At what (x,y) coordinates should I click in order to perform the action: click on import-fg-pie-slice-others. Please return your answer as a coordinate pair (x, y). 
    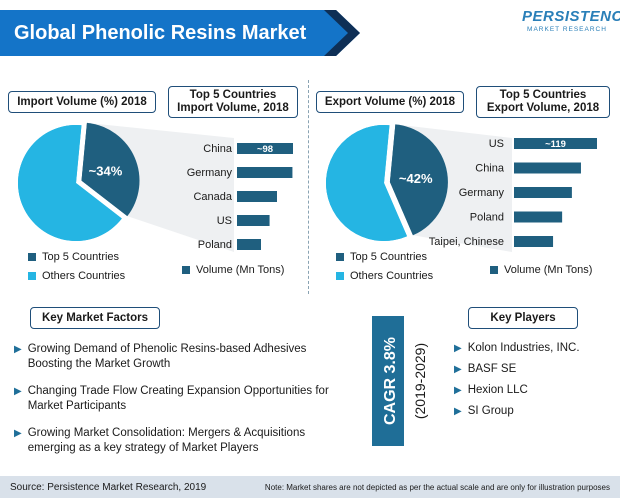
    Looking at the image, I should click on (70, 183).